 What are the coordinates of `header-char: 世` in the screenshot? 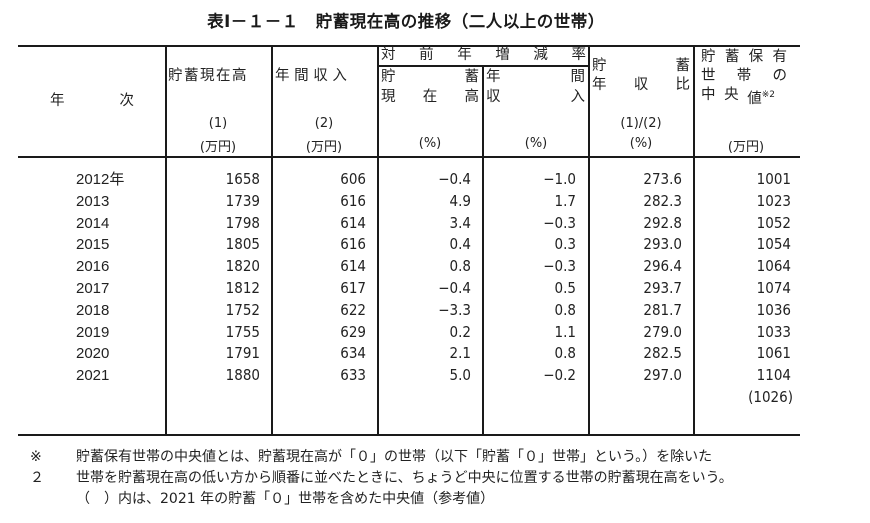 It's located at (708, 76).